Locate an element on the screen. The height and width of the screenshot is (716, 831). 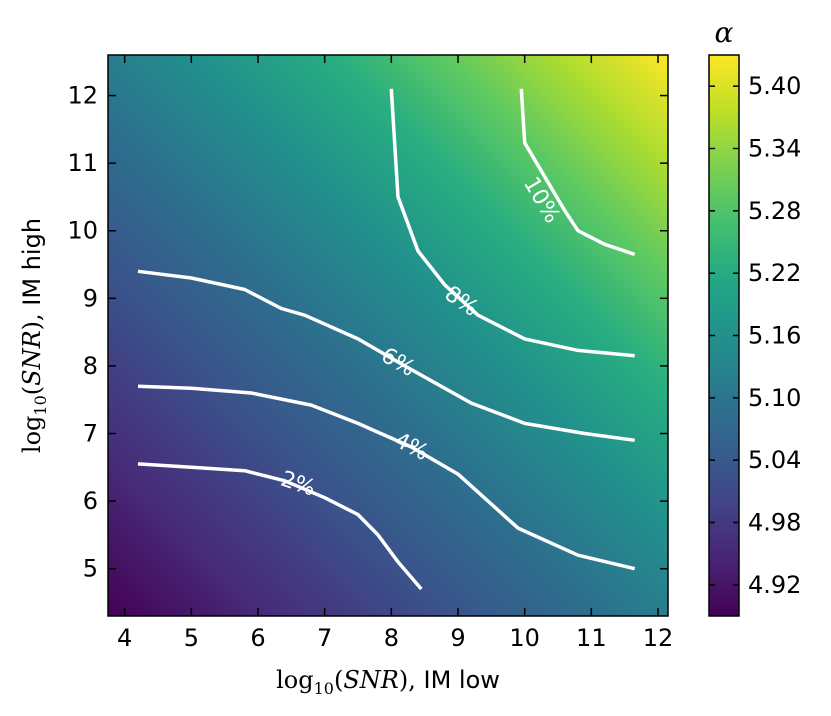
y-tick-label: 8 is located at coordinates (90, 366).